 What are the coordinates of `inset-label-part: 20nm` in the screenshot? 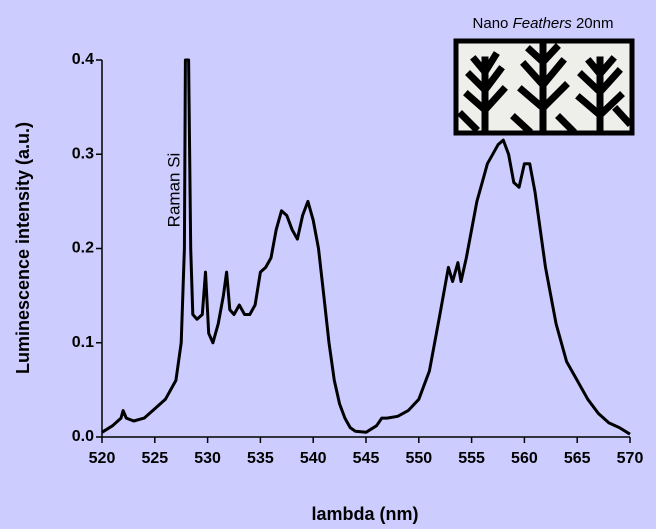 It's located at (595, 23).